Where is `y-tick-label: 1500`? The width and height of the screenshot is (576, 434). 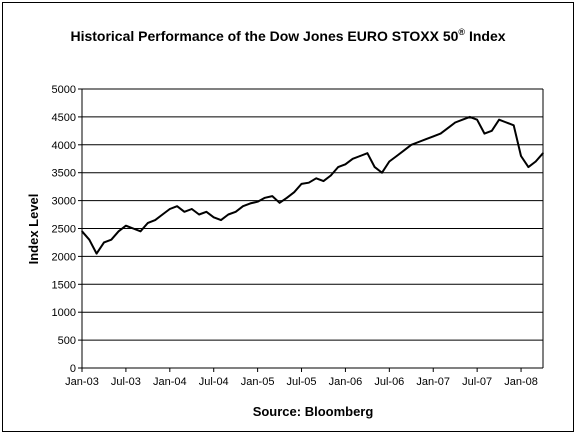
y-tick-label: 1500 is located at coordinates (64, 285).